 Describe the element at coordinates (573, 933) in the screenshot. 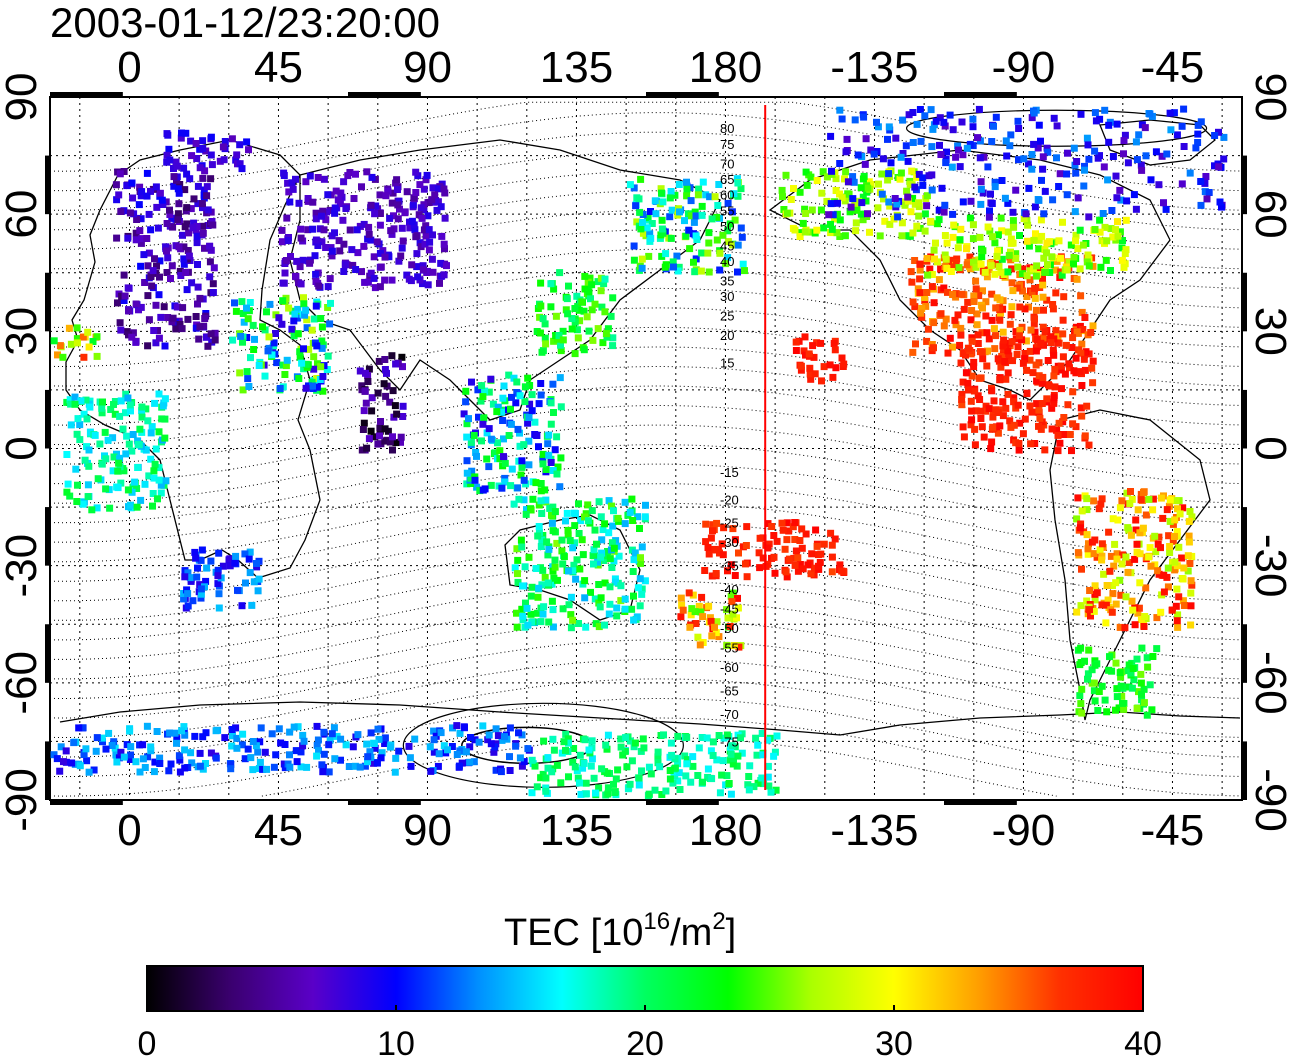

I see `colorbar-title-main: TEC [10` at that location.